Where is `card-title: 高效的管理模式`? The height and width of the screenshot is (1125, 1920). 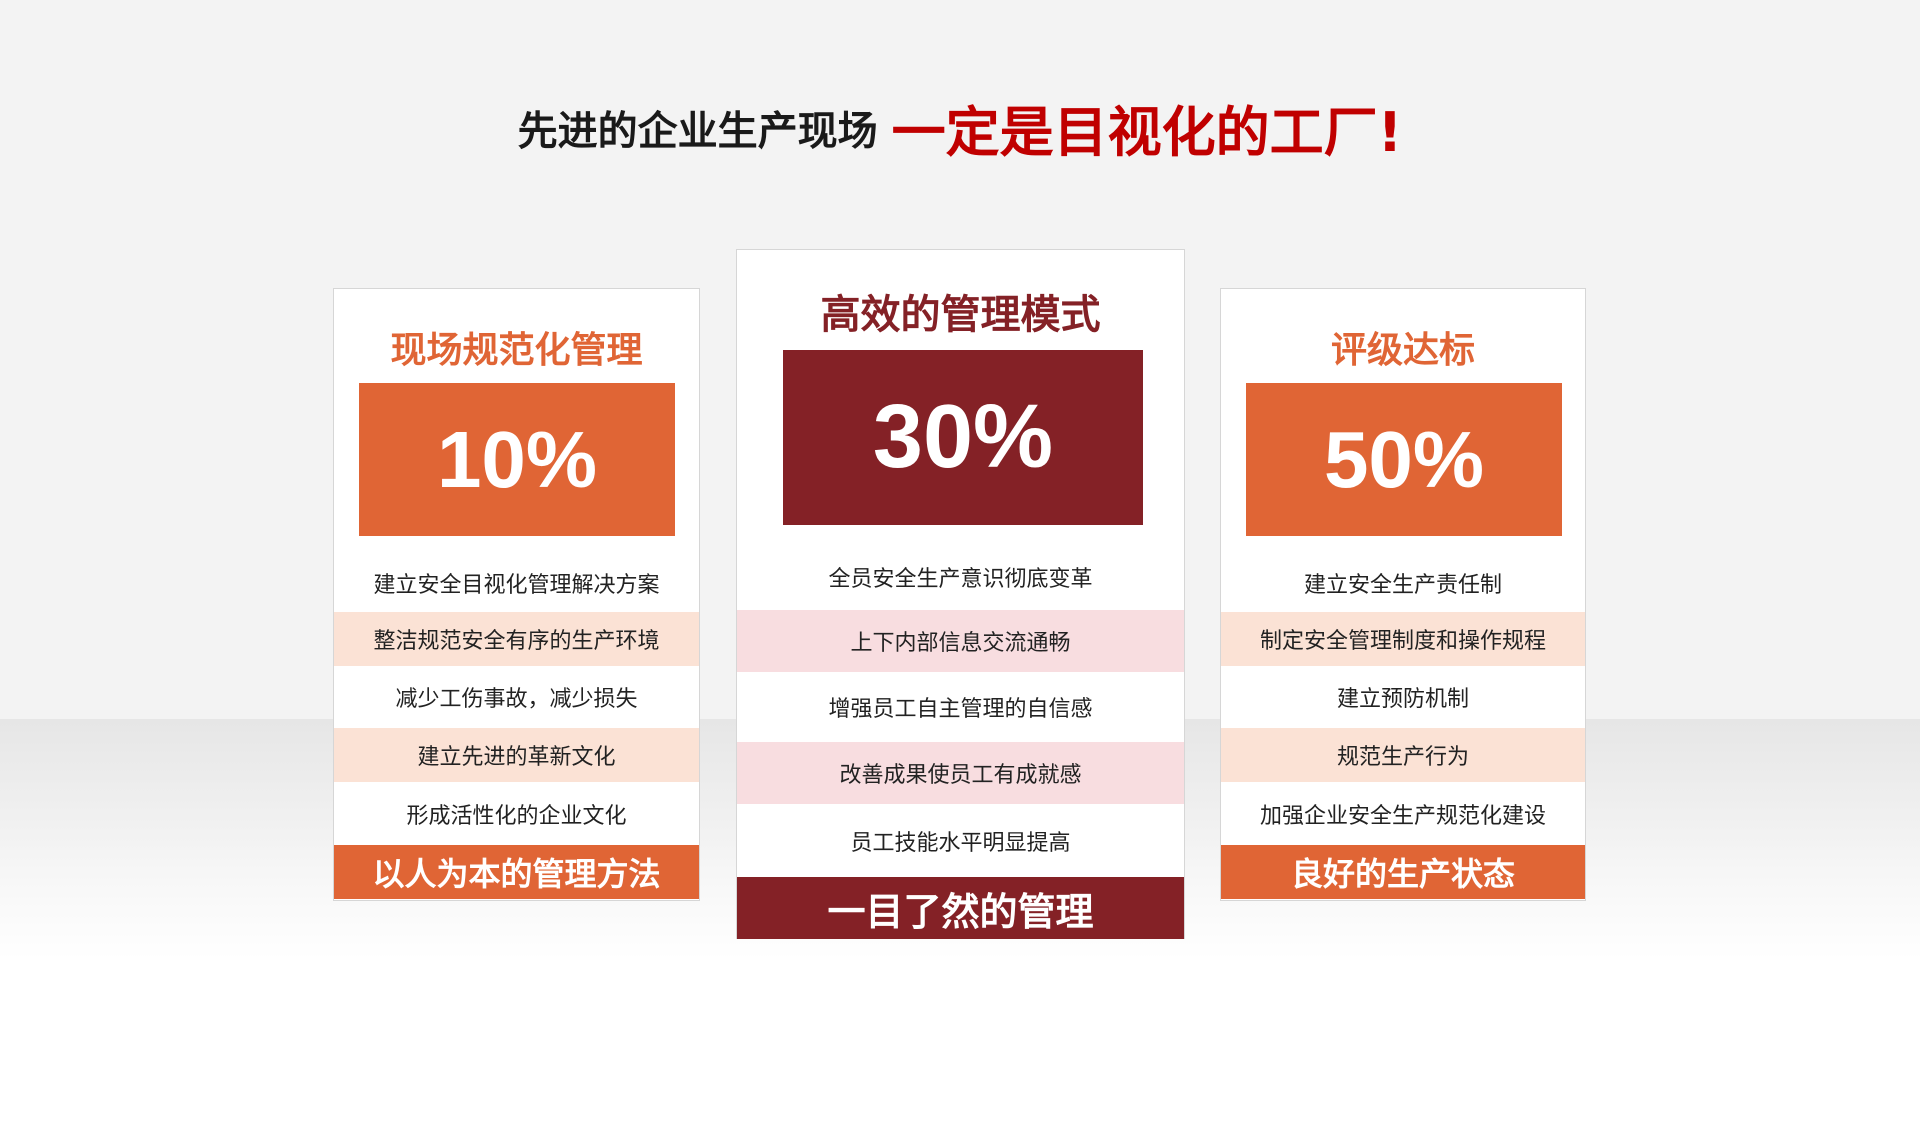
card-title: 高效的管理模式 is located at coordinates (960, 315).